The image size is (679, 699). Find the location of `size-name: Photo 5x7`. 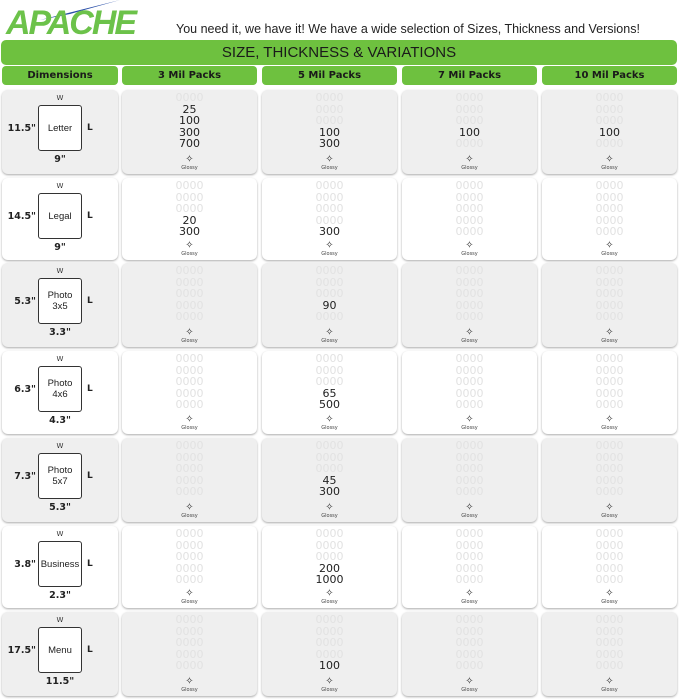

size-name: Photo 5x7 is located at coordinates (60, 476).